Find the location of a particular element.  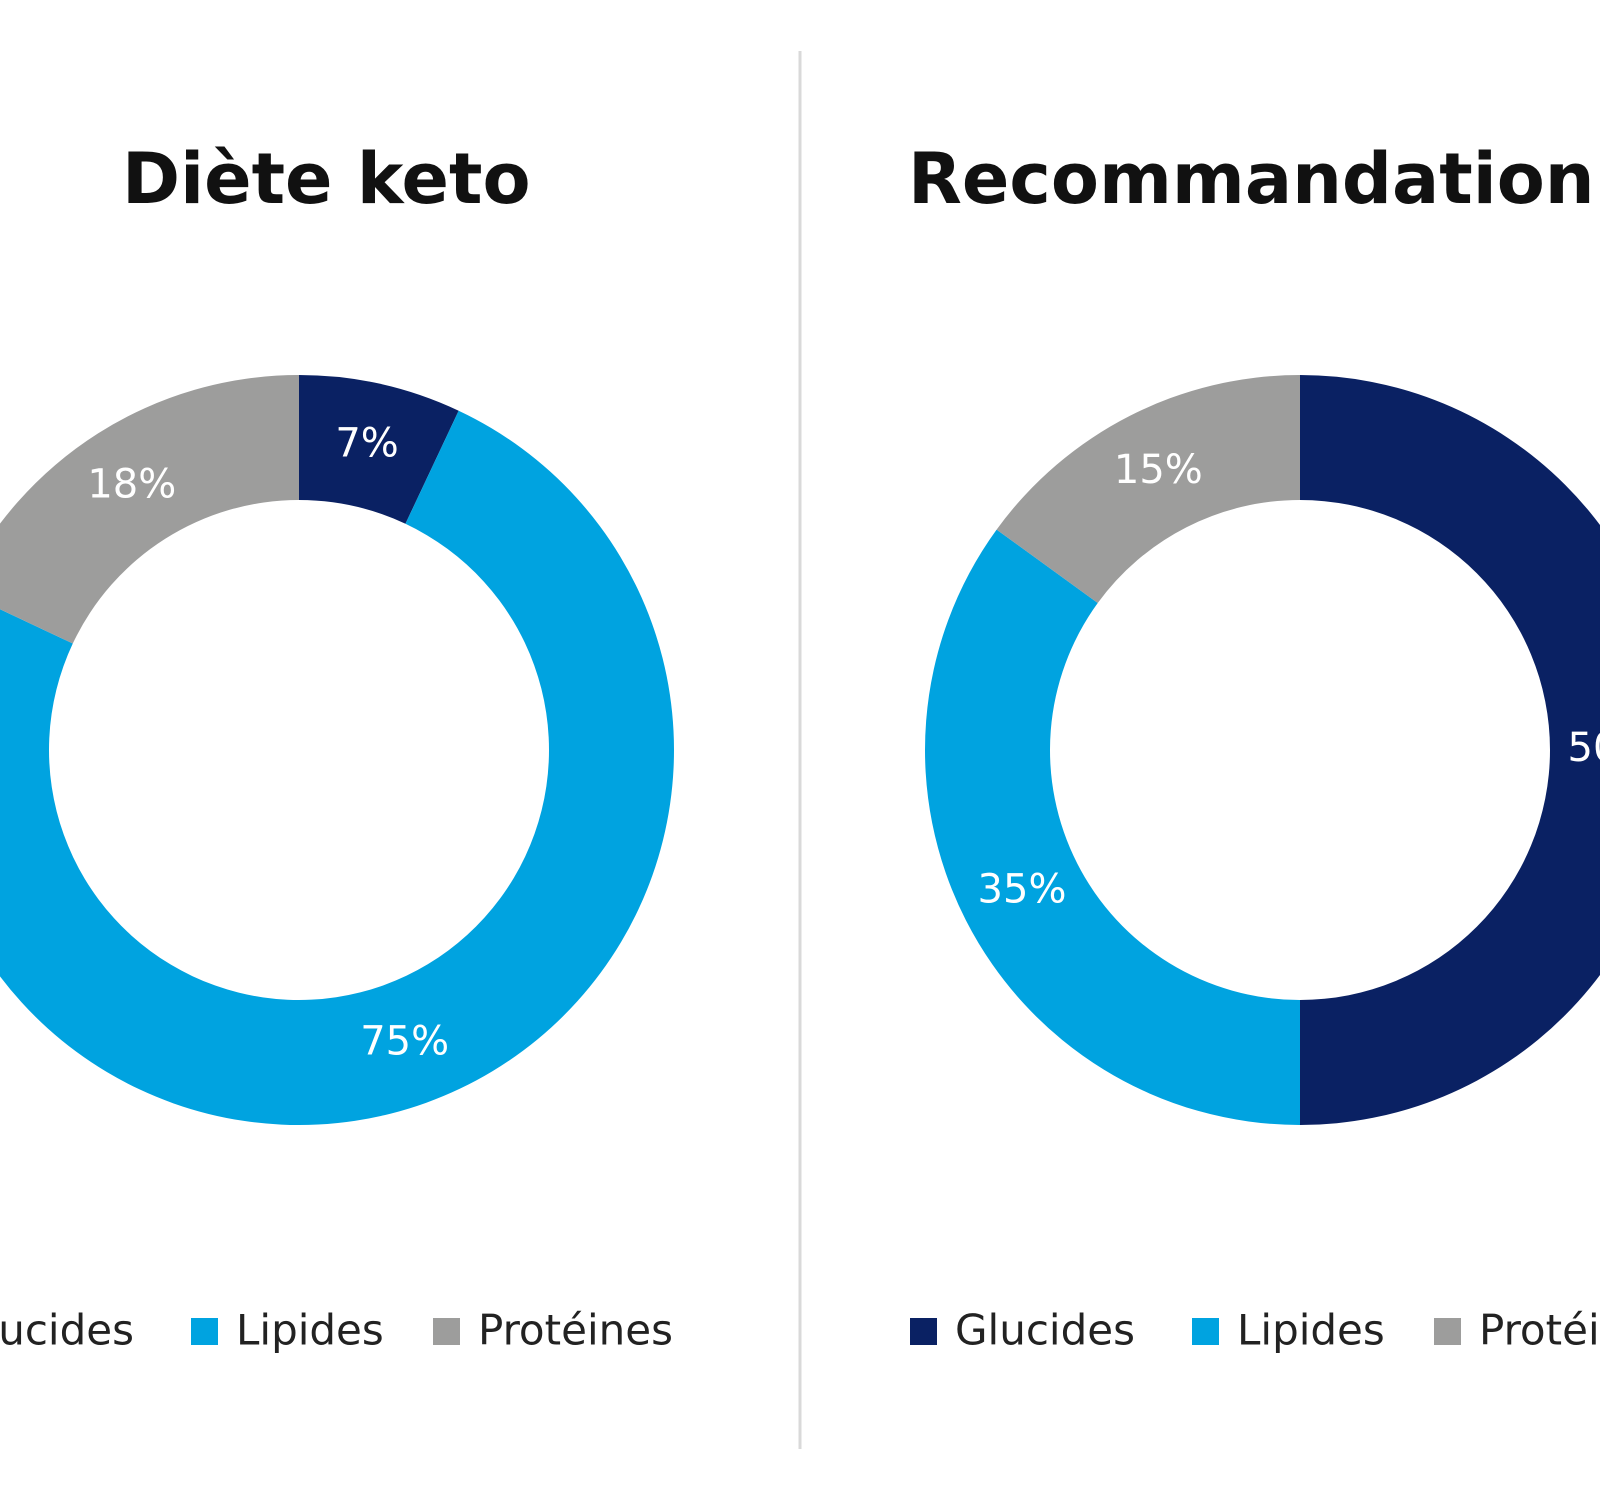

value-label: 18% is located at coordinates (131, 485).